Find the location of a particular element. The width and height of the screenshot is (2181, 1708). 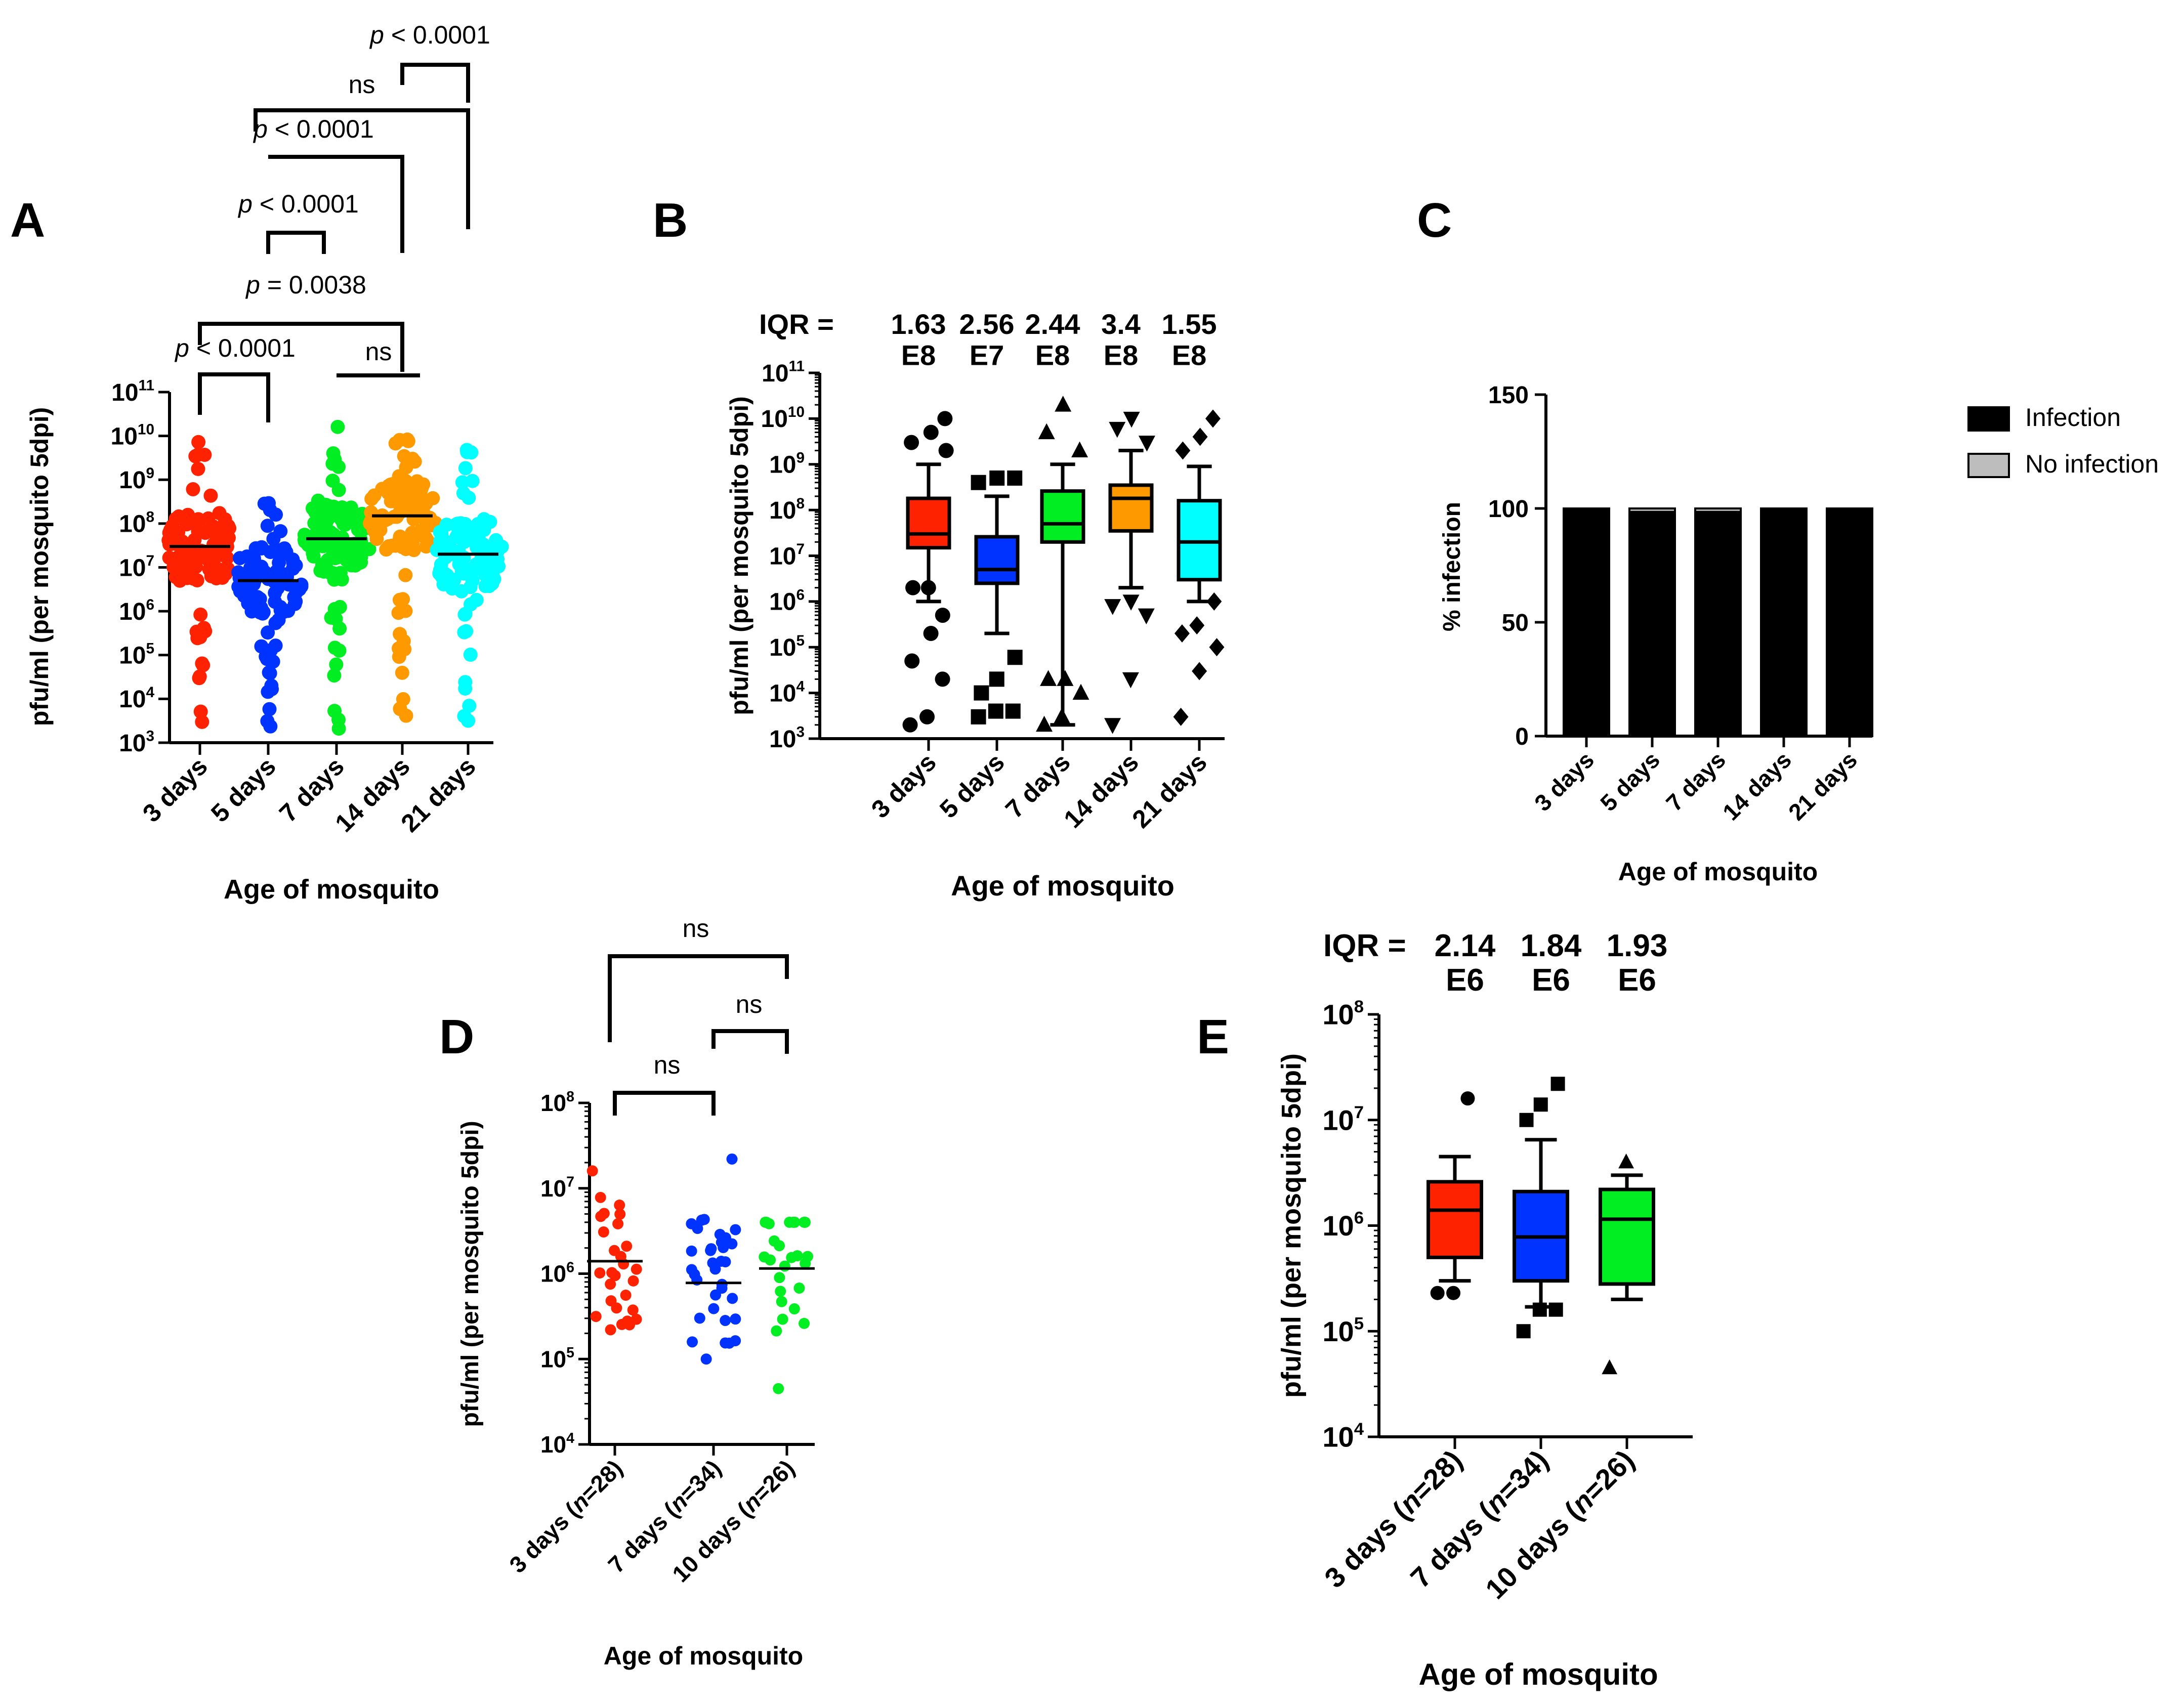

panel-label-d: D is located at coordinates (457, 1037).